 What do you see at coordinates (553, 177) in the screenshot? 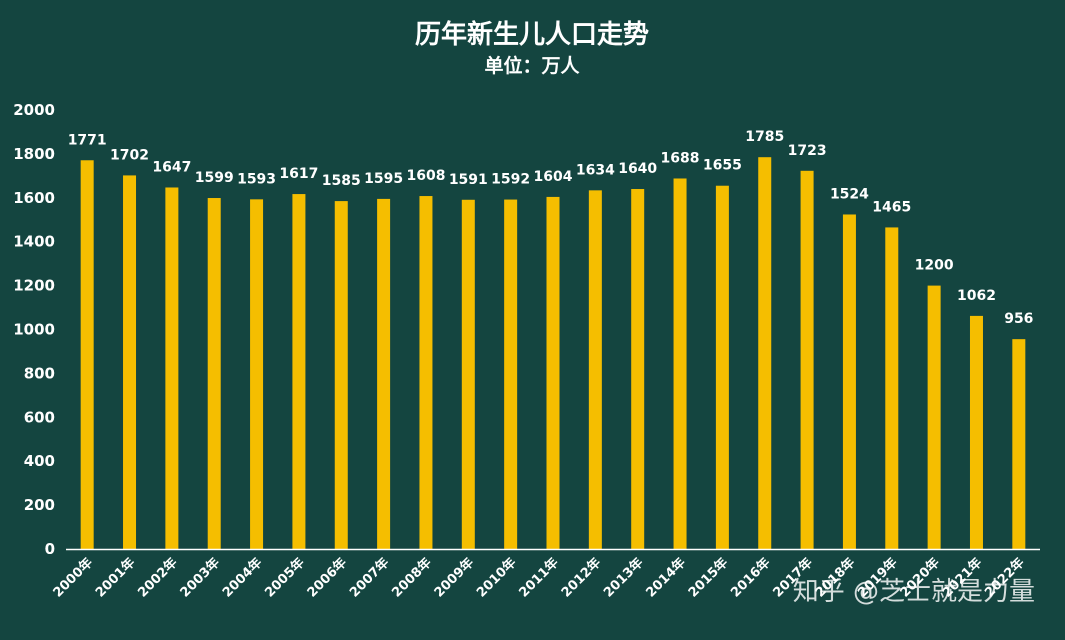
I see `bar-value-label: 1604` at bounding box center [553, 177].